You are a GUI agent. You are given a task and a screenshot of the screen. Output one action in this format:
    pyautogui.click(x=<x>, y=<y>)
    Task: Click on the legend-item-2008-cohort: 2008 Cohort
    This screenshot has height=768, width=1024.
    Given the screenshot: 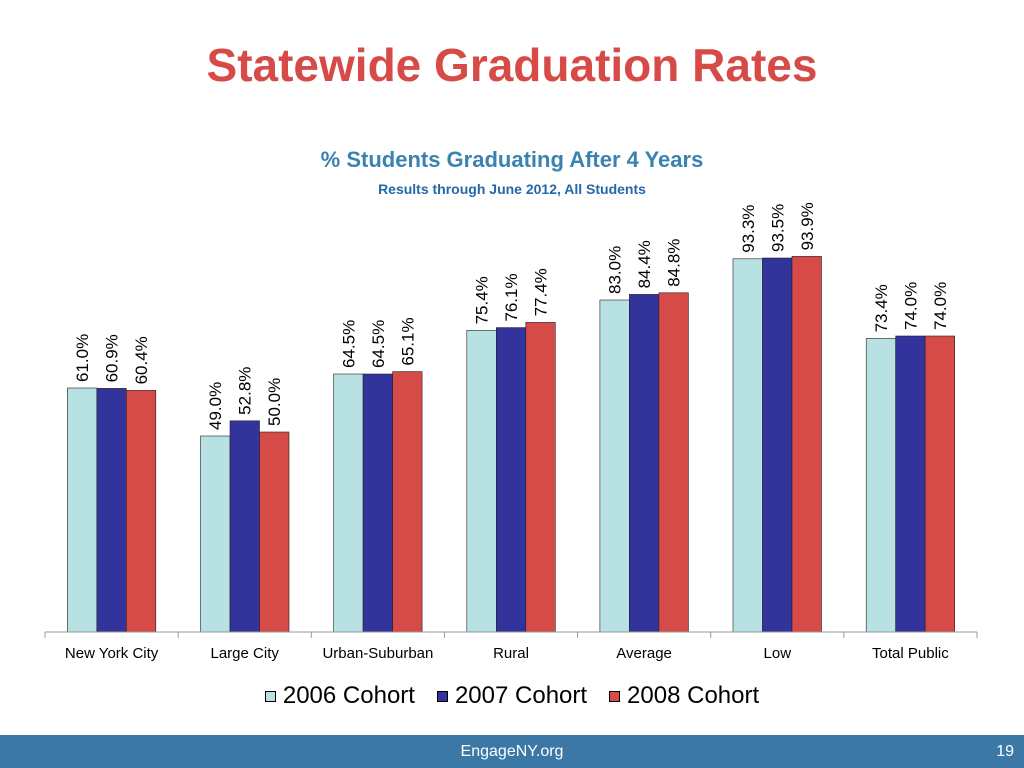 What is the action you would take?
    pyautogui.click(x=684, y=696)
    